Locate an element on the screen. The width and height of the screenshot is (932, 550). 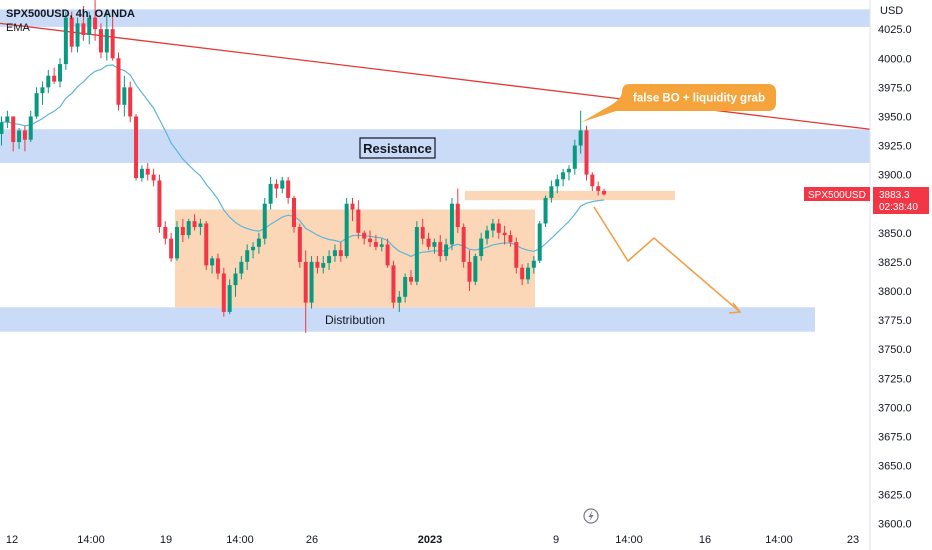
callout-text: false BO + liquidity grab is located at coordinates (699, 99).